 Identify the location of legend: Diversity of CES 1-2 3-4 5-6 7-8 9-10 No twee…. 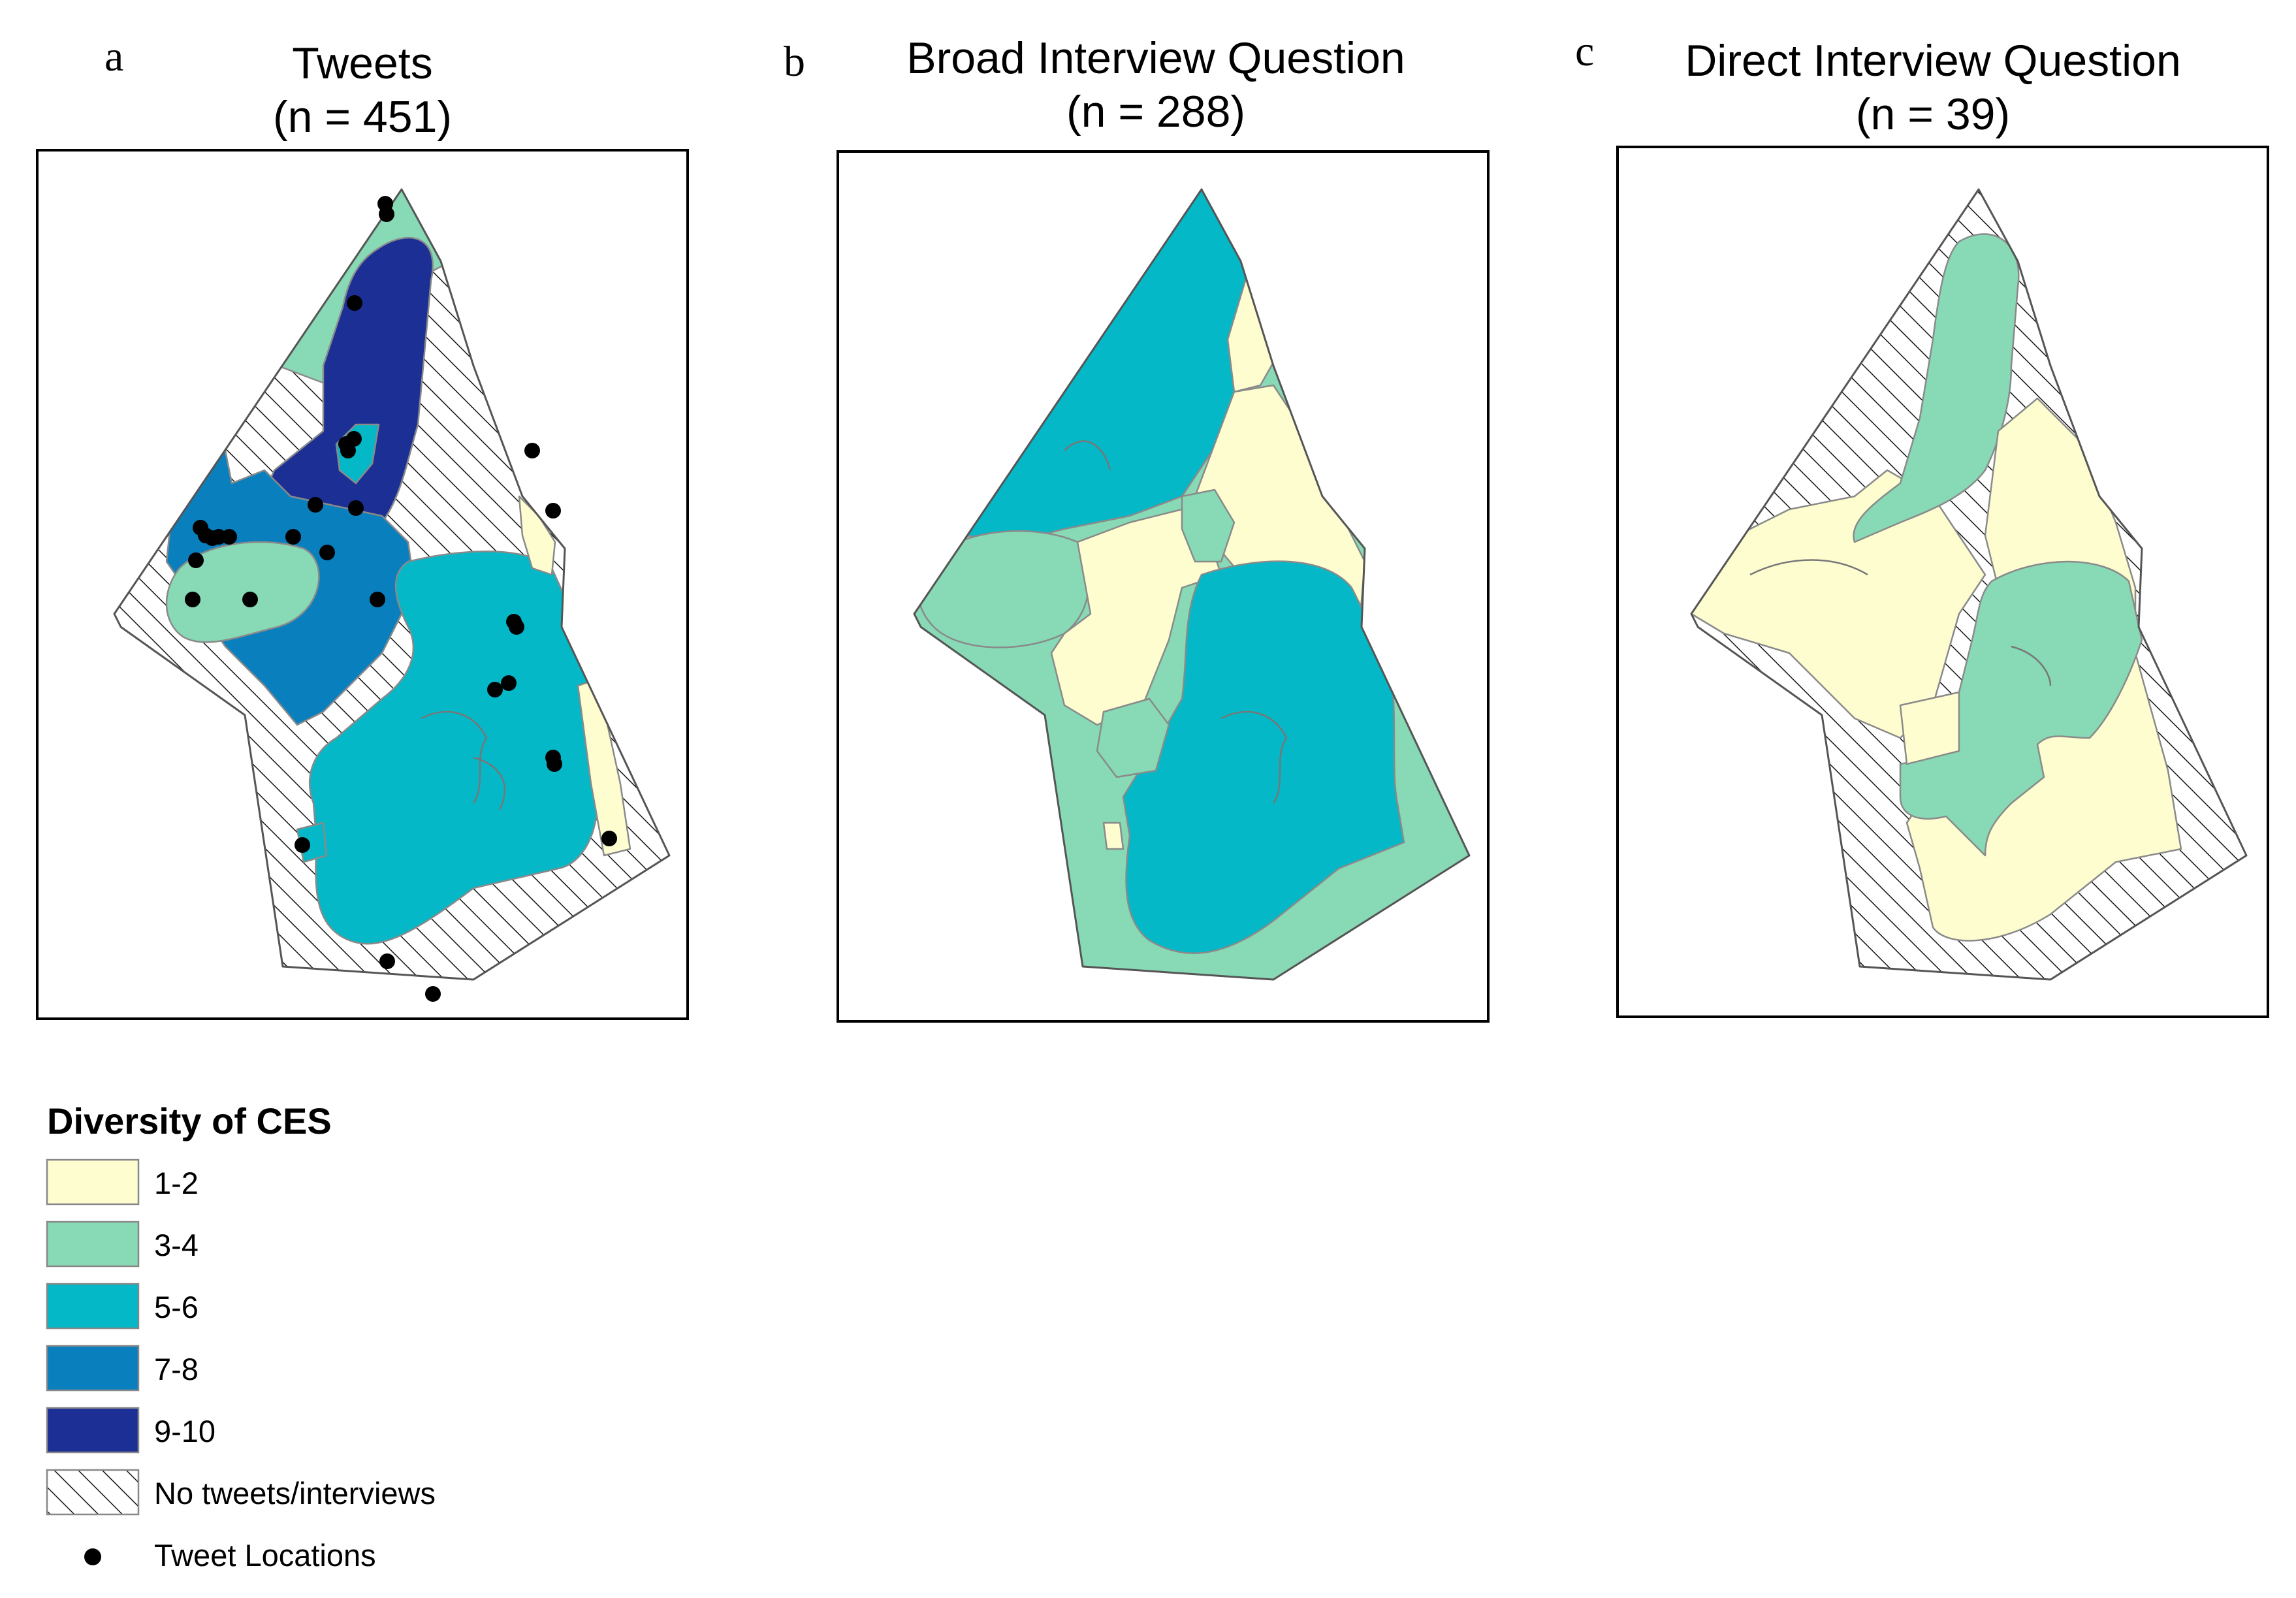
(241, 1336).